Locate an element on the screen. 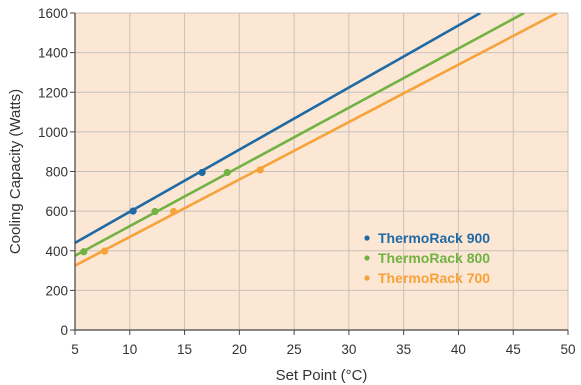  y-tick-label: 1400 is located at coordinates (53, 53).